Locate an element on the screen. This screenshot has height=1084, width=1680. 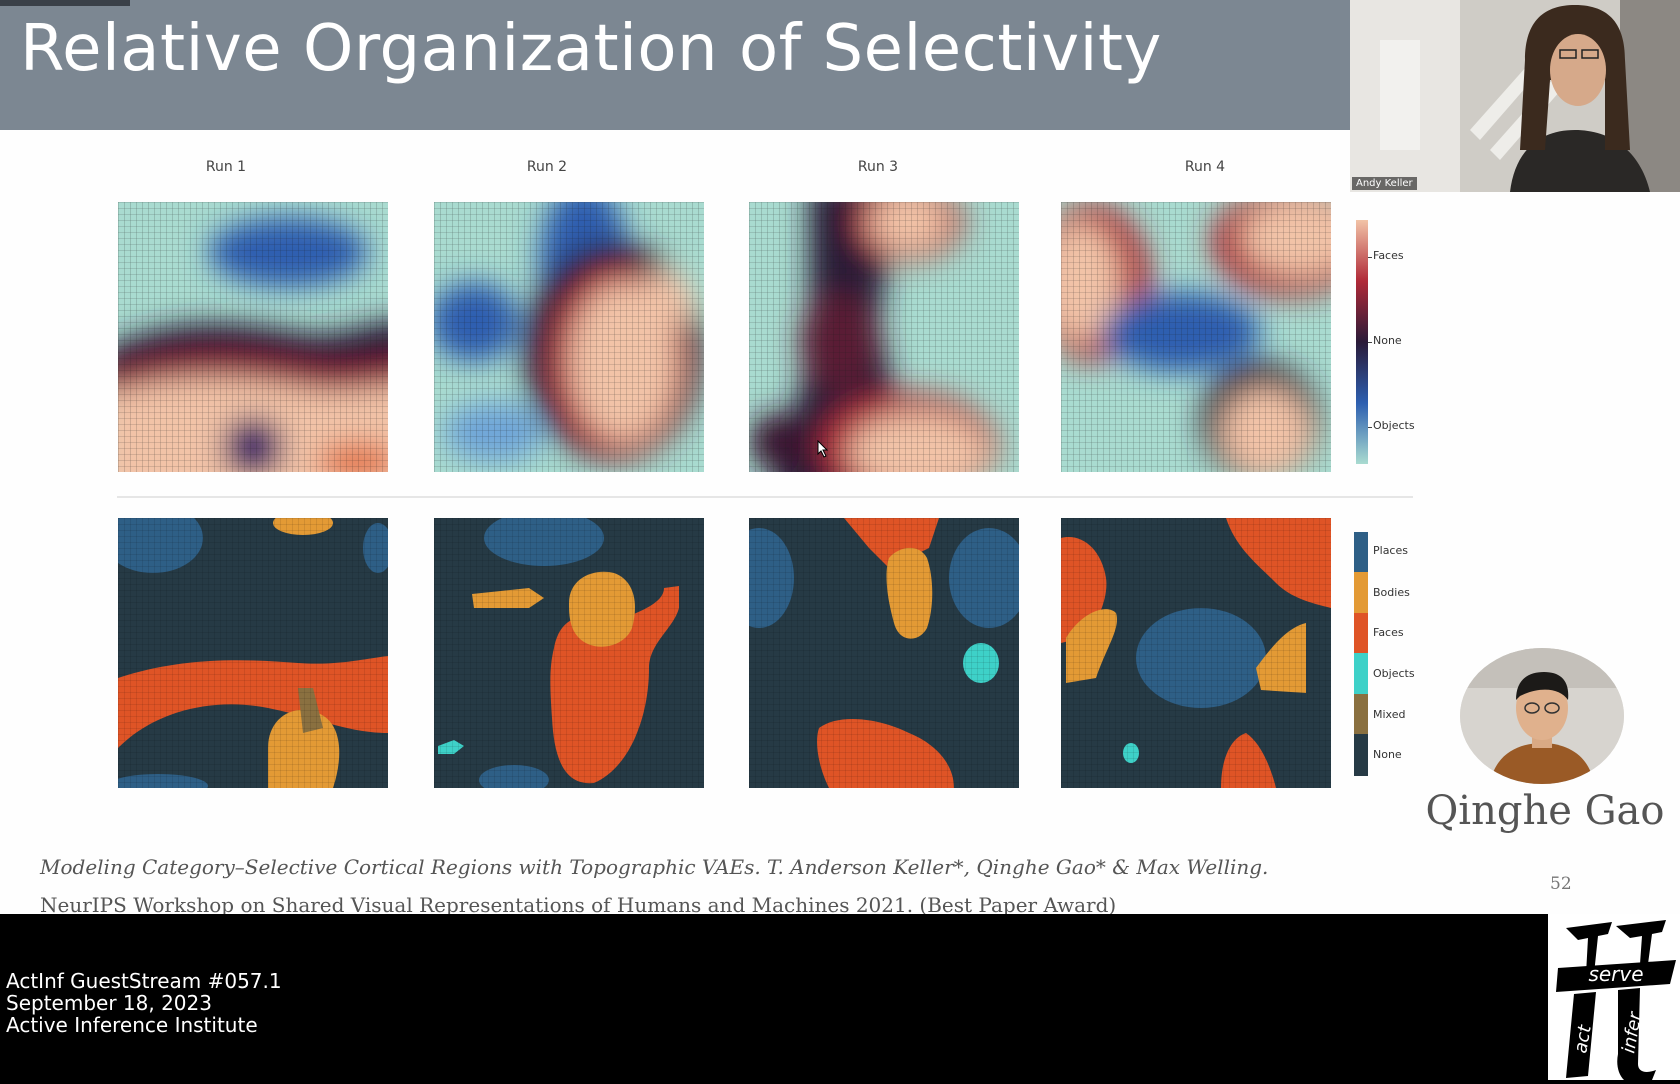
logo-word-act: act is located at coordinates (1583, 1039).